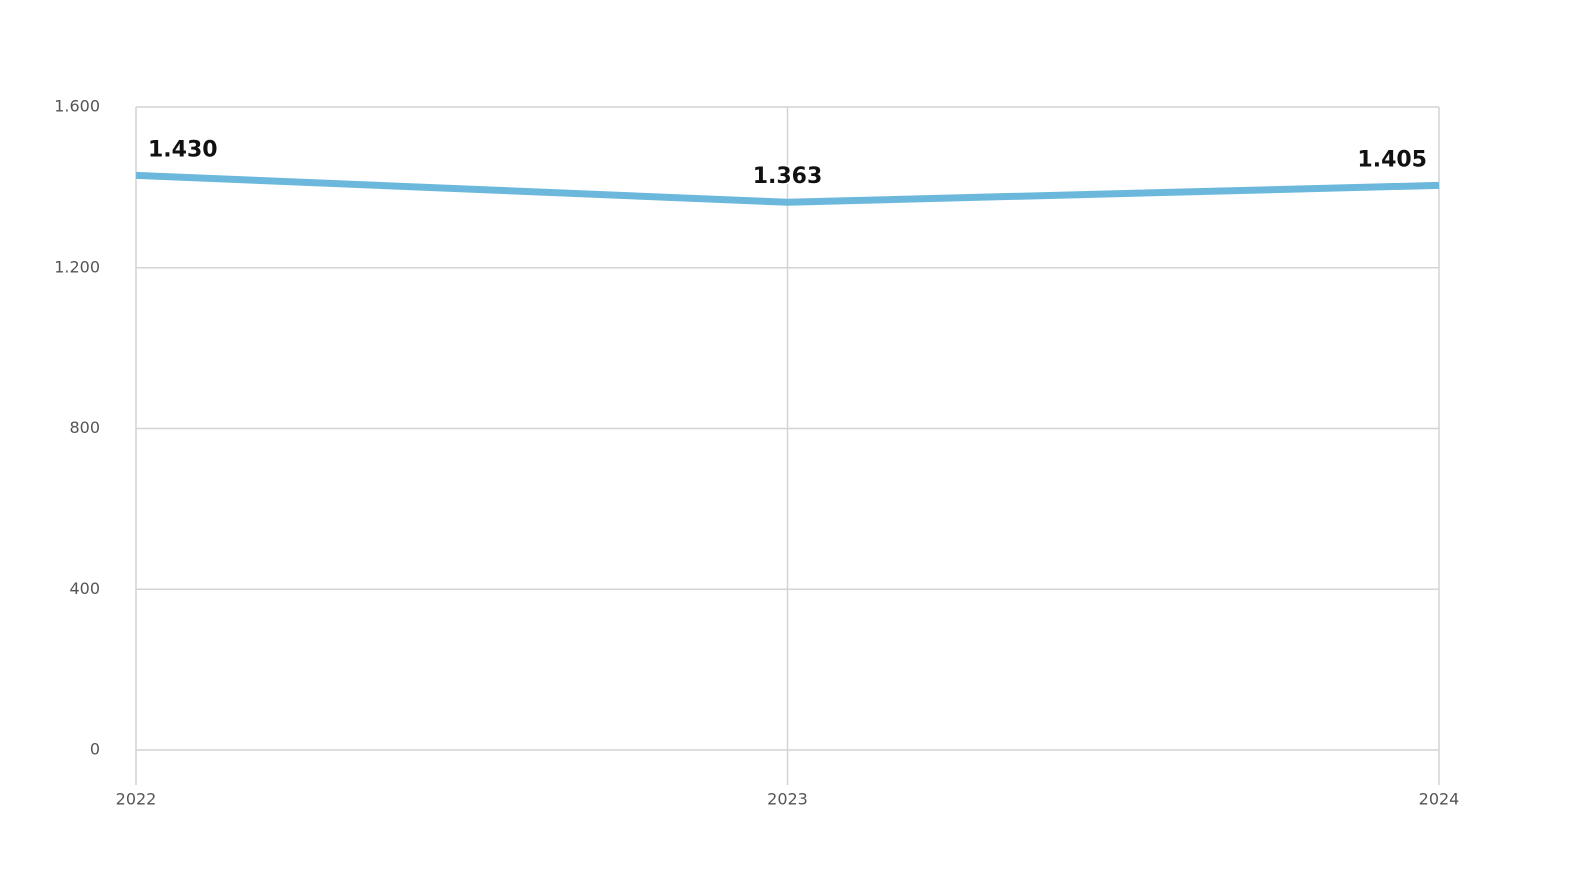 The width and height of the screenshot is (1584, 895). What do you see at coordinates (84, 427) in the screenshot?
I see `y-tick-label: 800` at bounding box center [84, 427].